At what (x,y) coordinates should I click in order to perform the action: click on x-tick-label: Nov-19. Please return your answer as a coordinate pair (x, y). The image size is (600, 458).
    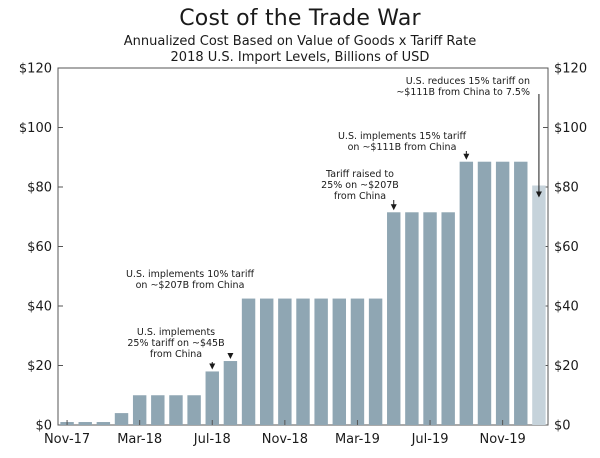
    Looking at the image, I should click on (502, 439).